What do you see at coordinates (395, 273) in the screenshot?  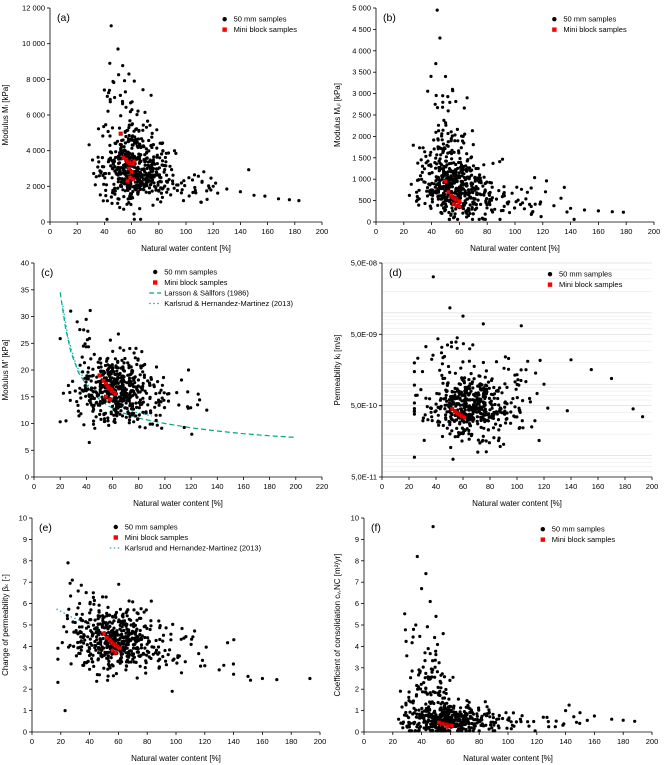 I see `panel-letter: (d)` at bounding box center [395, 273].